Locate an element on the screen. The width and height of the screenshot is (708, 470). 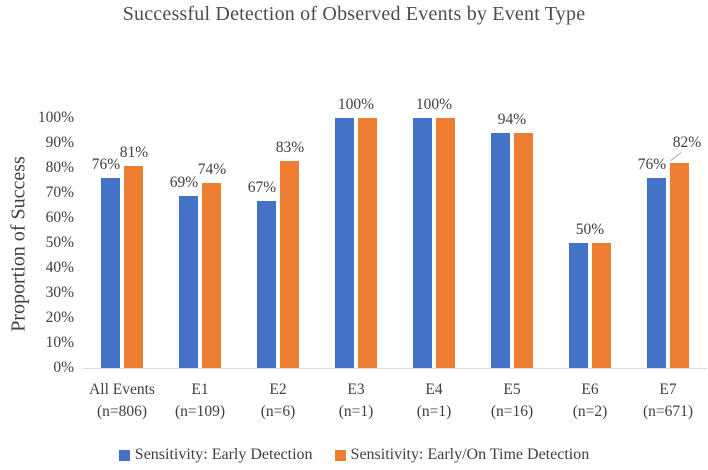
y-tick-label: 40% is located at coordinates (59, 267).